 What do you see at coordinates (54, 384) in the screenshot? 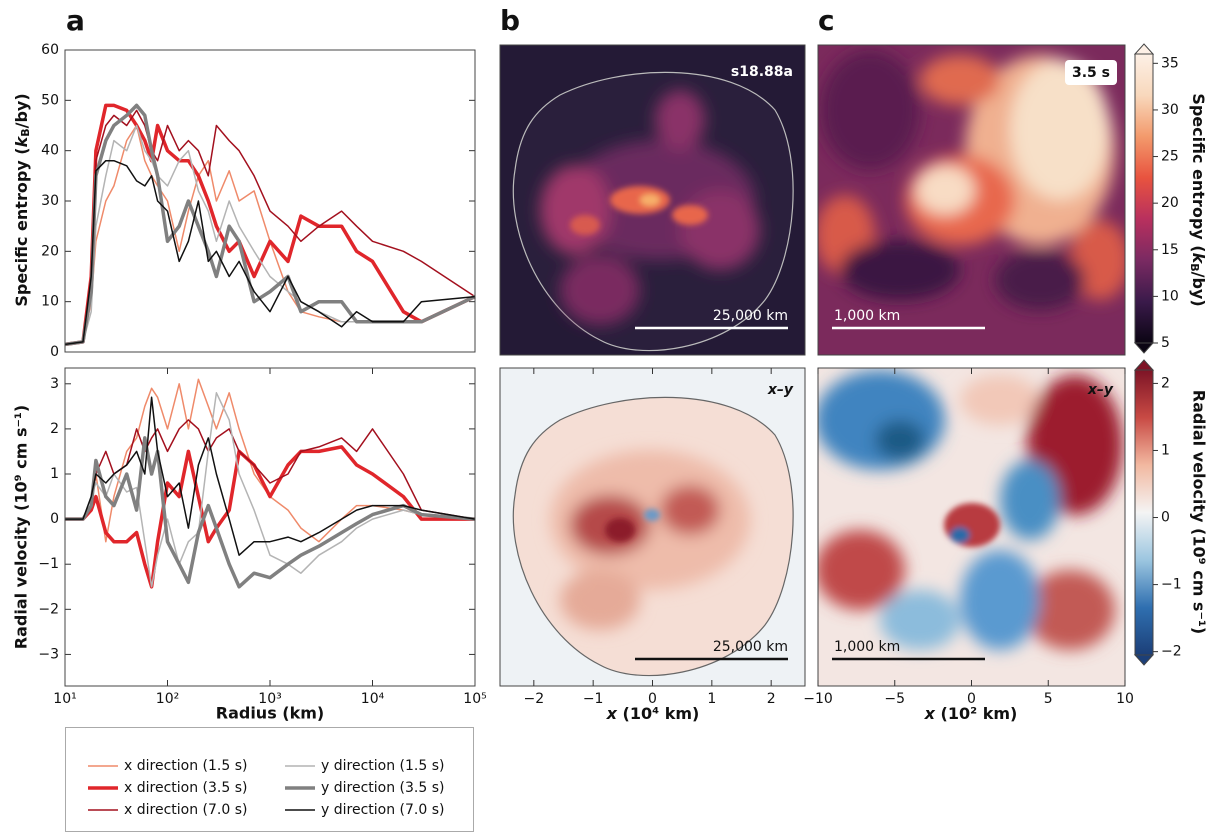
I see `y-tick-label: 3` at bounding box center [54, 384].